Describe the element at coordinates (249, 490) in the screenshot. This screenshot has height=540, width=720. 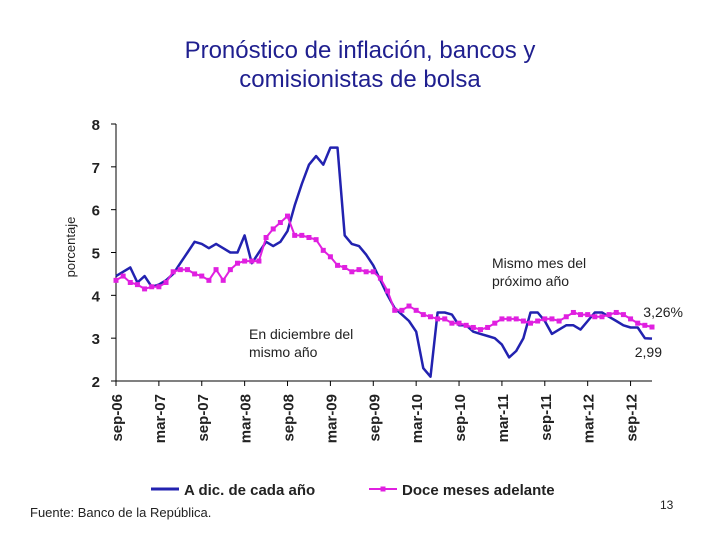
I see `legend-label-a-dic: A dic. de cada año` at that location.